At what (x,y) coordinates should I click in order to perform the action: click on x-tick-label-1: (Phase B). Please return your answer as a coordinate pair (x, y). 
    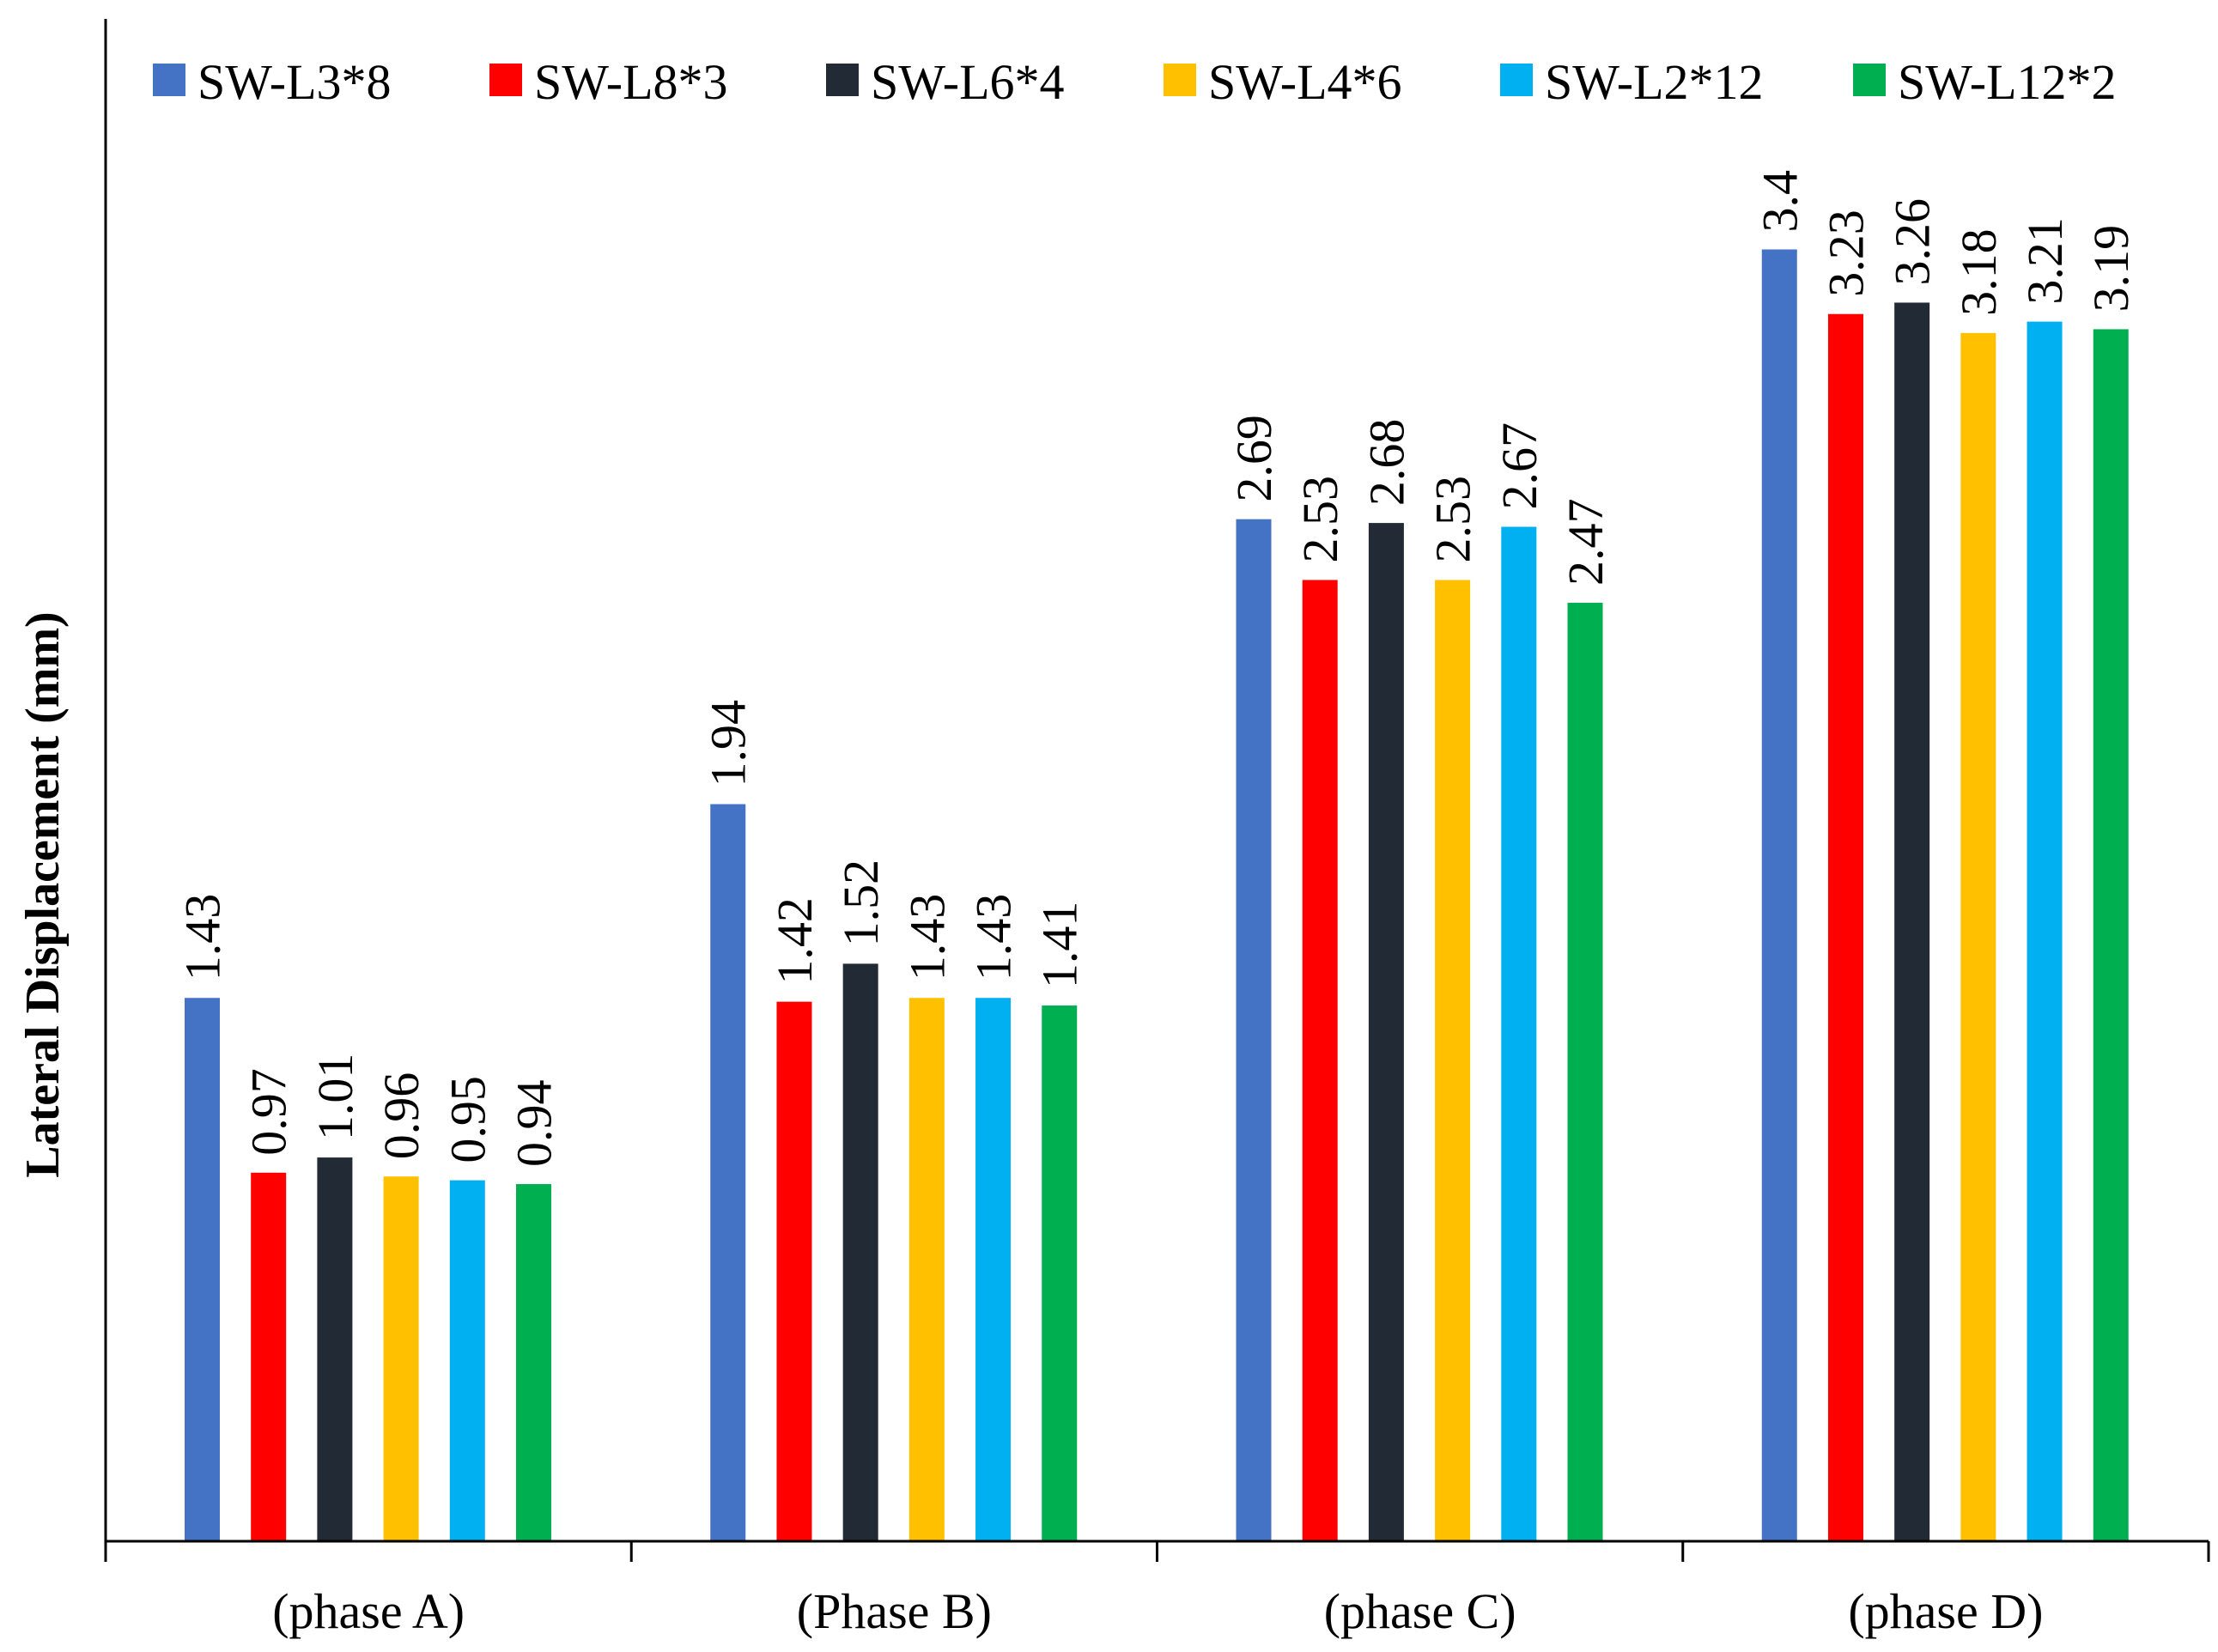
    Looking at the image, I should click on (894, 1611).